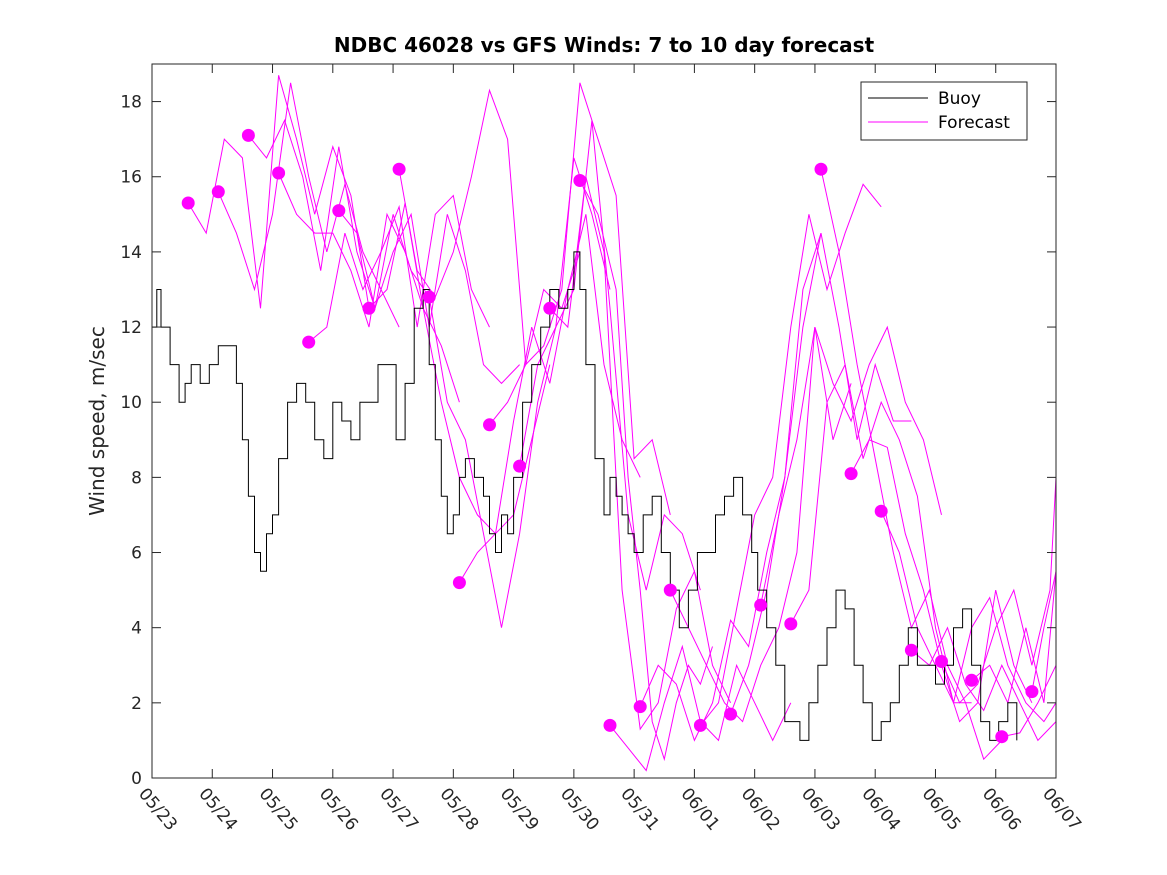 This screenshot has height=875, width=1167. What do you see at coordinates (760, 809) in the screenshot?
I see `x-tick-label: 06/02` at bounding box center [760, 809].